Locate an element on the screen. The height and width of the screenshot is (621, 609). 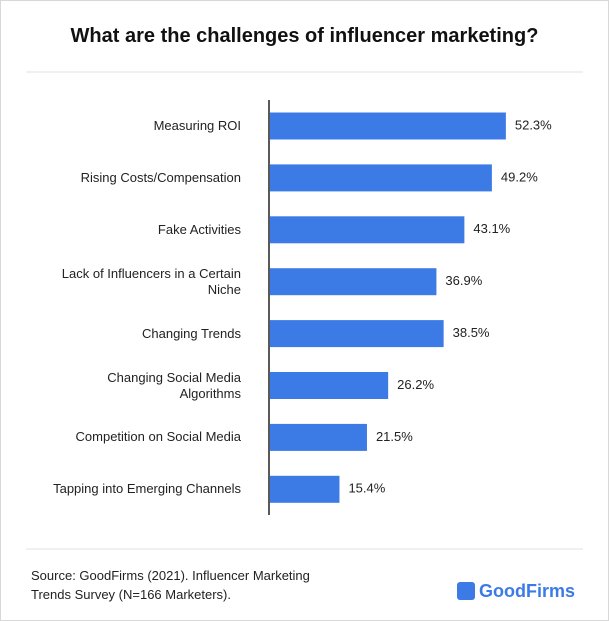
value-label: 36.9% is located at coordinates (463, 280).